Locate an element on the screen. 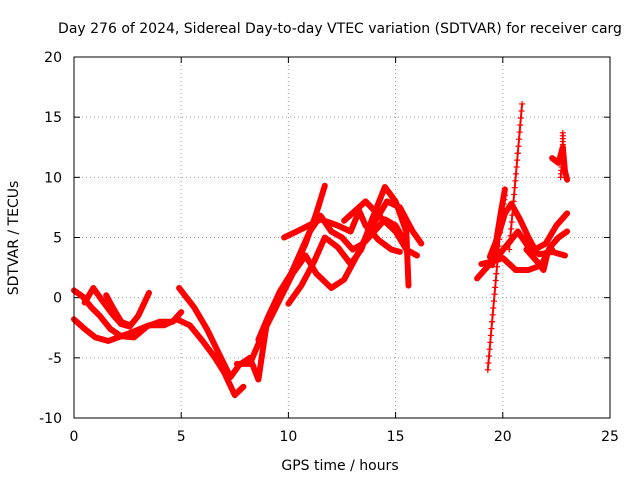  series-sat-g is located at coordinates (291, 262).